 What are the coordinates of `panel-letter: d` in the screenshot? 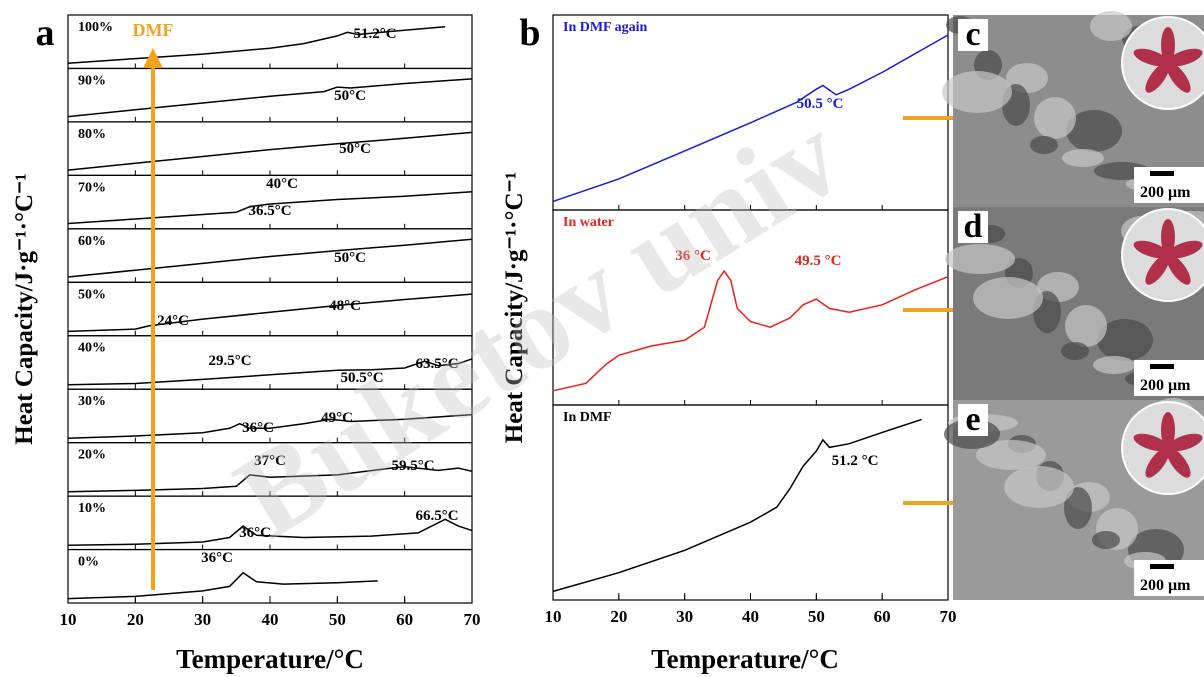 It's located at (973, 226).